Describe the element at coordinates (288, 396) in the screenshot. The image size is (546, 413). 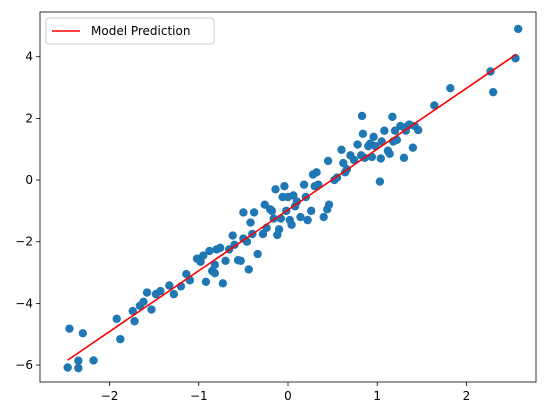
I see `x-tick-label: 0` at that location.